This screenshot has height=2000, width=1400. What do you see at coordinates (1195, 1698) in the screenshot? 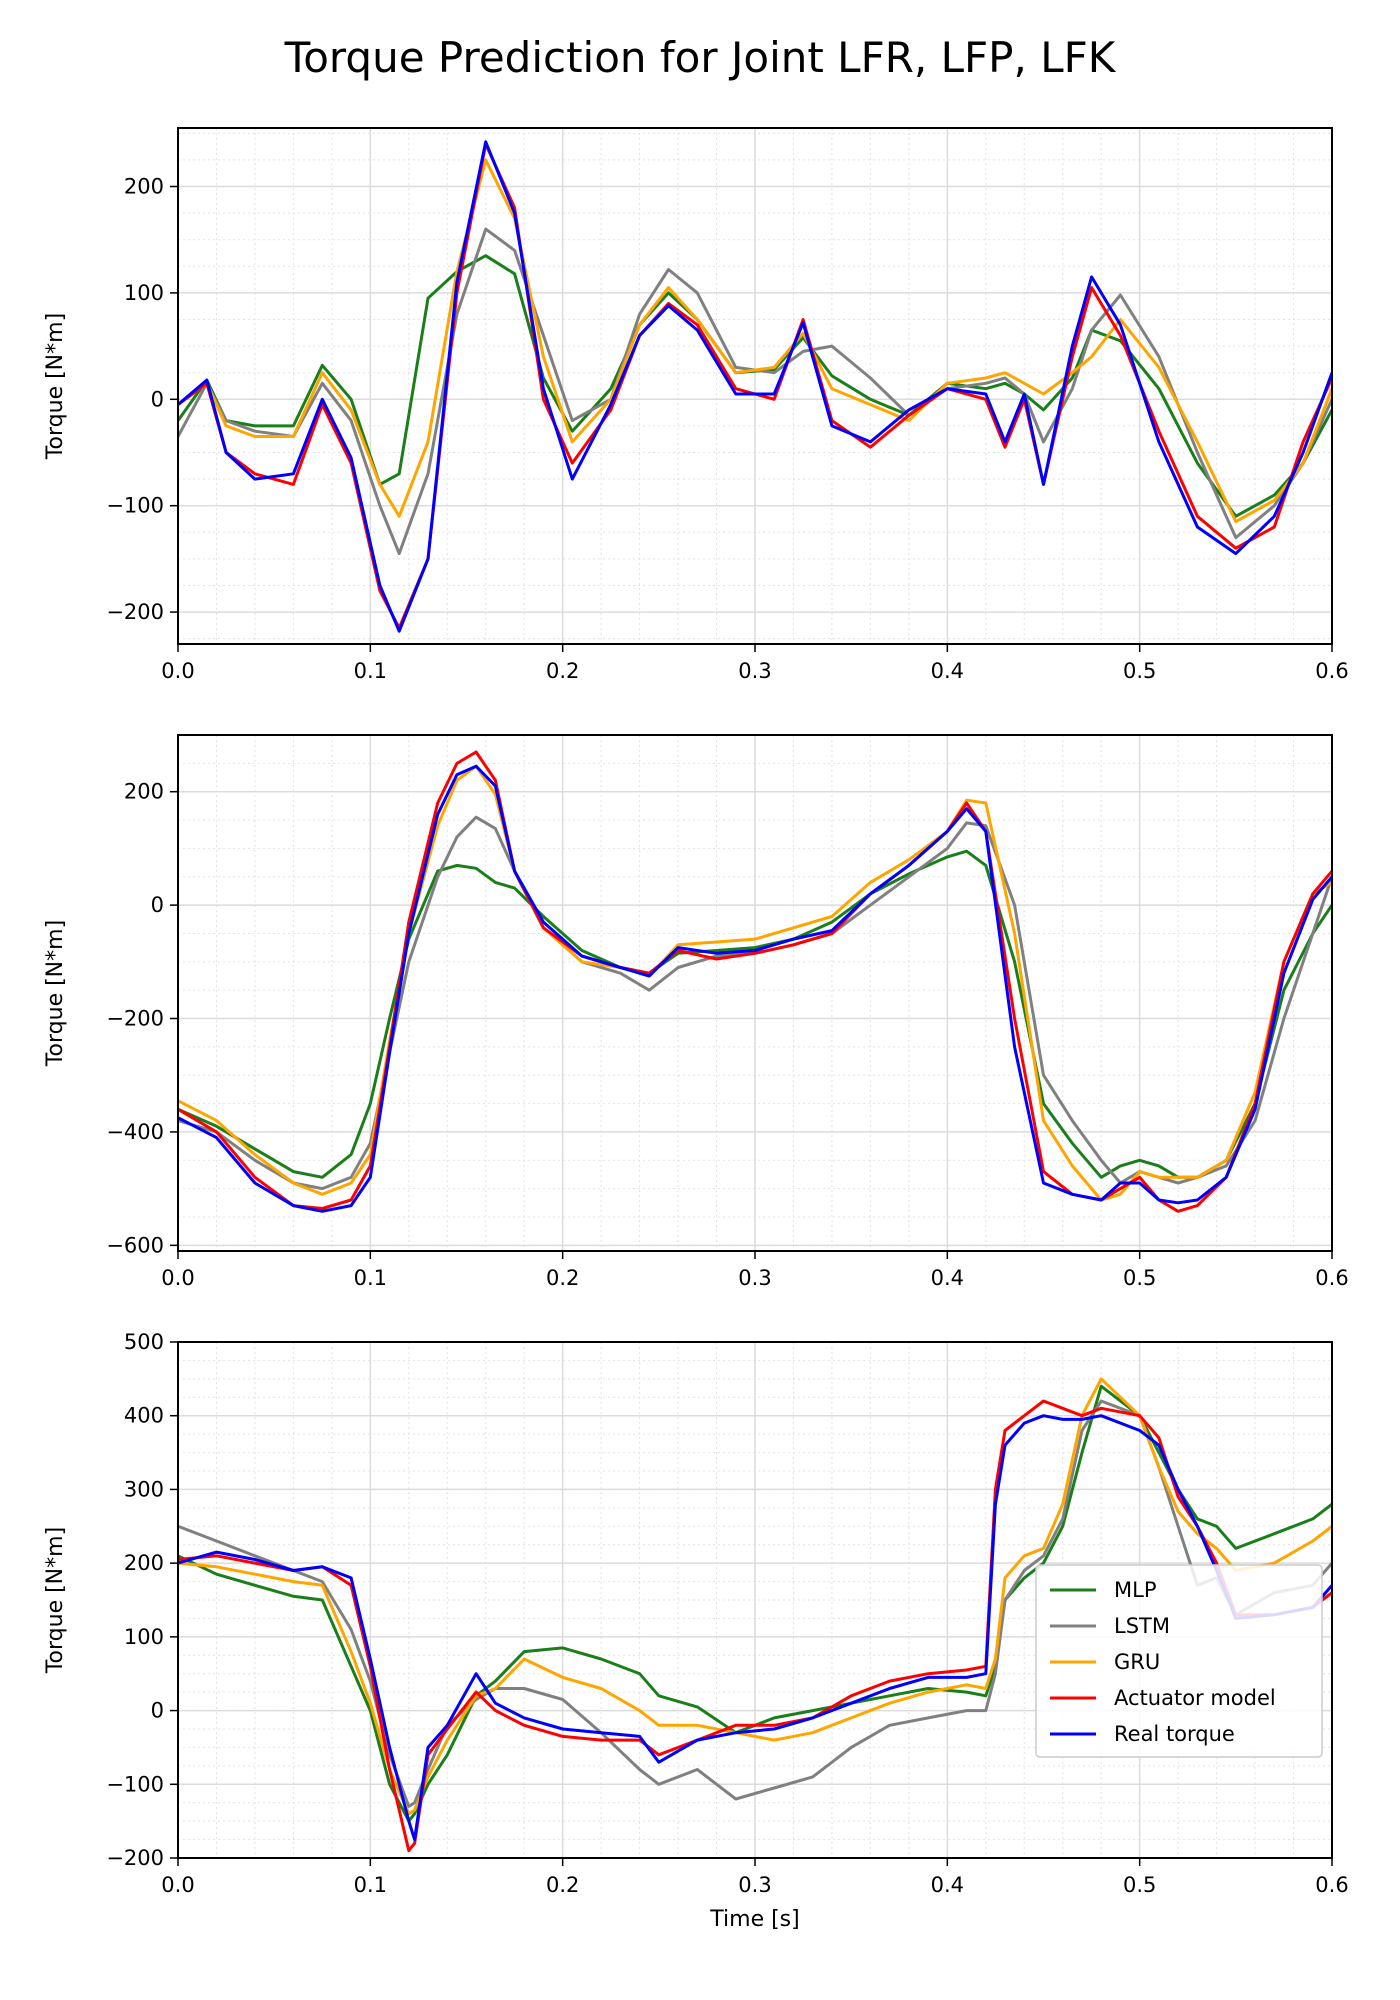
I see `legend-label-actuator-model: Actuator model` at bounding box center [1195, 1698].